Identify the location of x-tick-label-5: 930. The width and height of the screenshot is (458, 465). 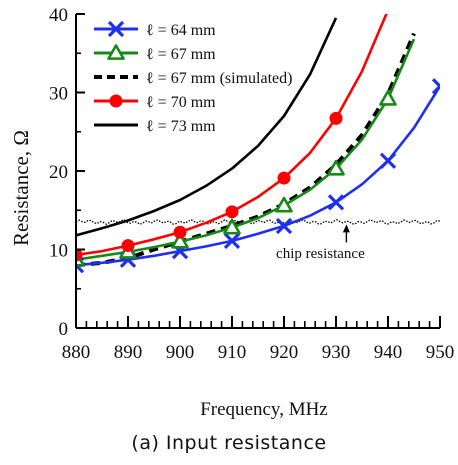
(336, 352).